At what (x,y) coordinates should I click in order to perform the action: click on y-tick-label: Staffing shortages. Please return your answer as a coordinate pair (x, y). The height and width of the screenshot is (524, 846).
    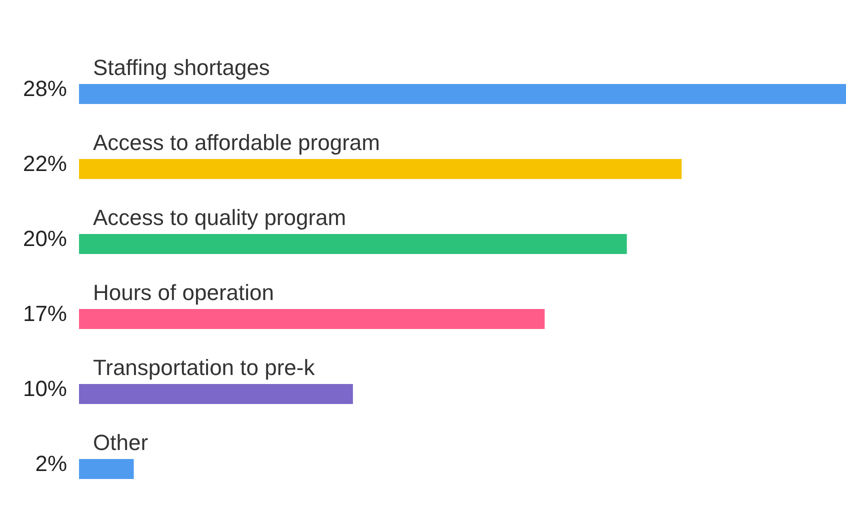
    Looking at the image, I should click on (181, 67).